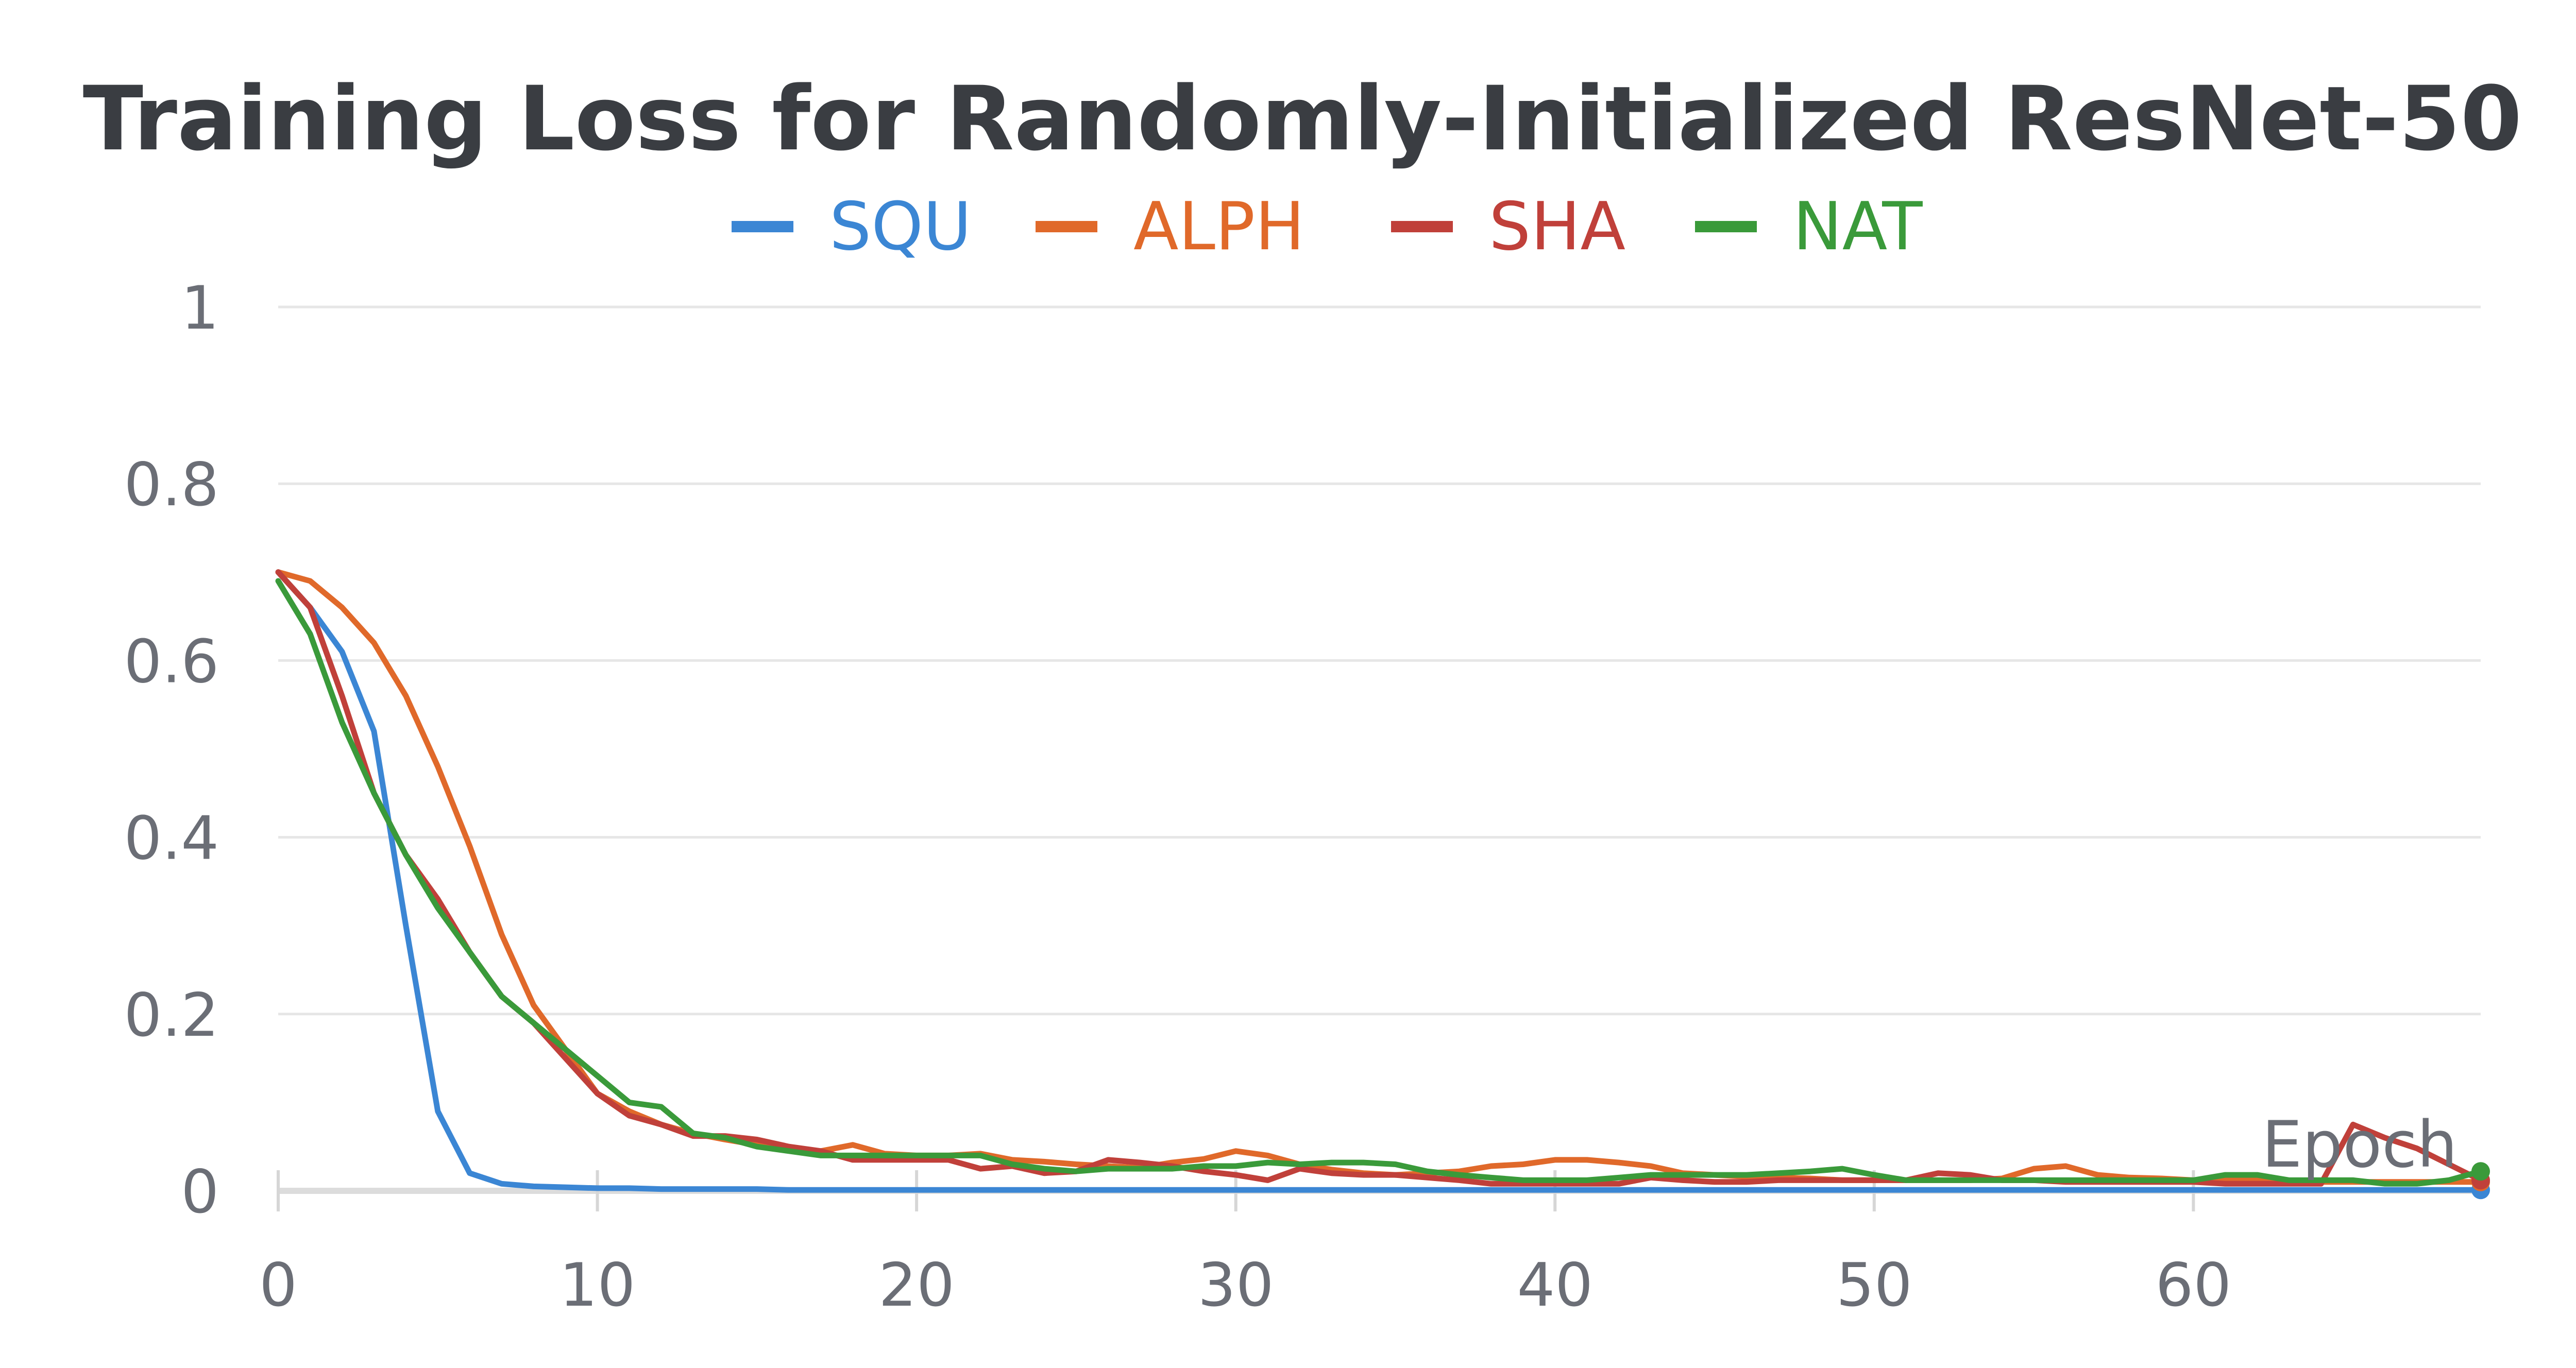 This screenshot has height=1368, width=2576. Describe the element at coordinates (2360, 1145) in the screenshot. I see `x-axis-label: Epoch` at that location.